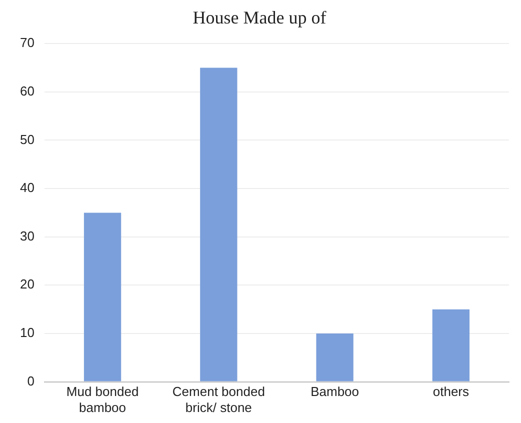 The image size is (521, 423). I want to click on x-tick-label: Cement bonded brick/ stone, so click(218, 399).